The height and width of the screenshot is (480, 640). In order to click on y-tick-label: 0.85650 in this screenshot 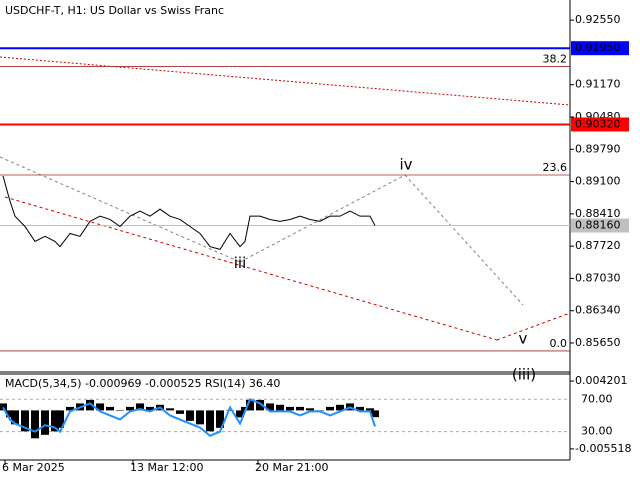, I will do `click(598, 342)`.